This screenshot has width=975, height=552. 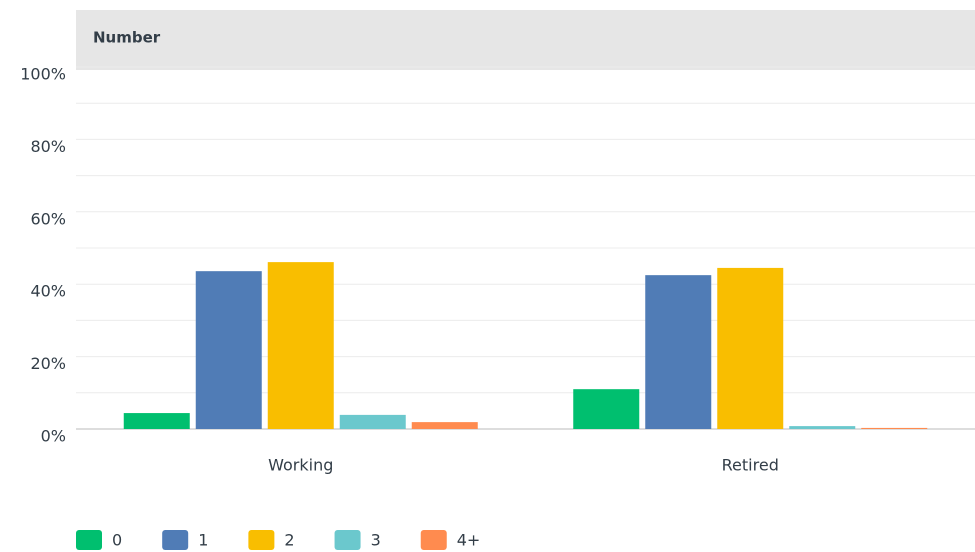 What do you see at coordinates (48, 291) in the screenshot?
I see `y-tick-label: 40%` at bounding box center [48, 291].